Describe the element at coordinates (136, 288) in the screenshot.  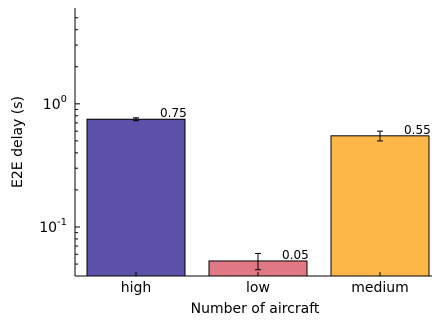
I see `x-tick-label-high: high` at that location.